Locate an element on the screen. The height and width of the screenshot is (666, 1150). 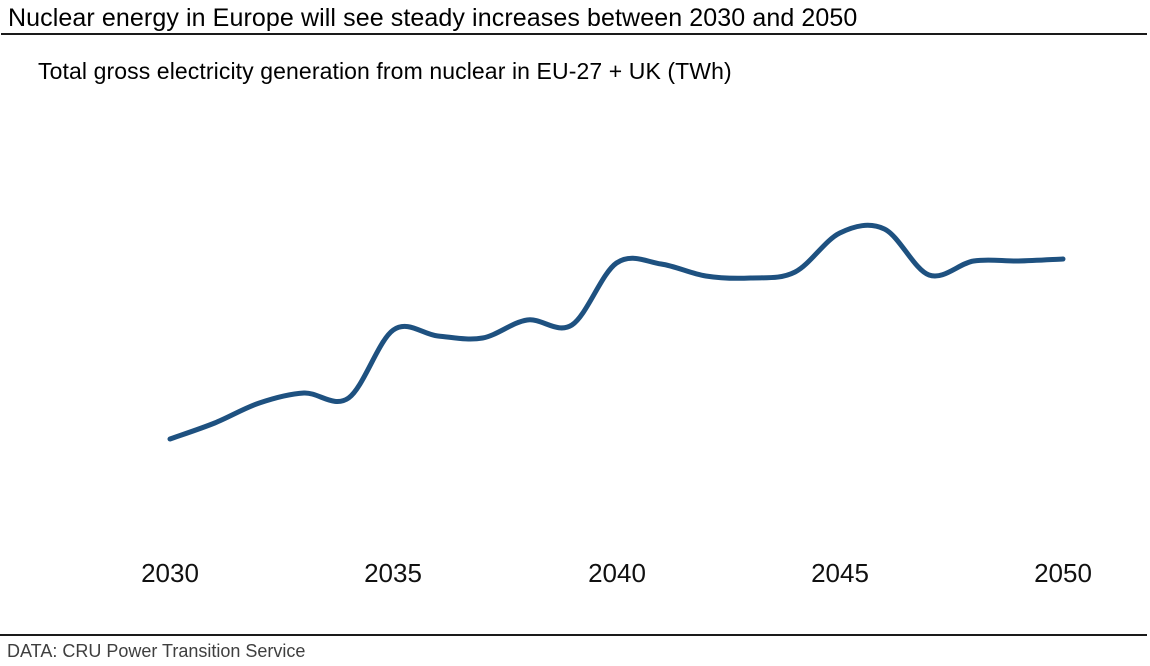
x-tick-2045: 2045 is located at coordinates (840, 573).